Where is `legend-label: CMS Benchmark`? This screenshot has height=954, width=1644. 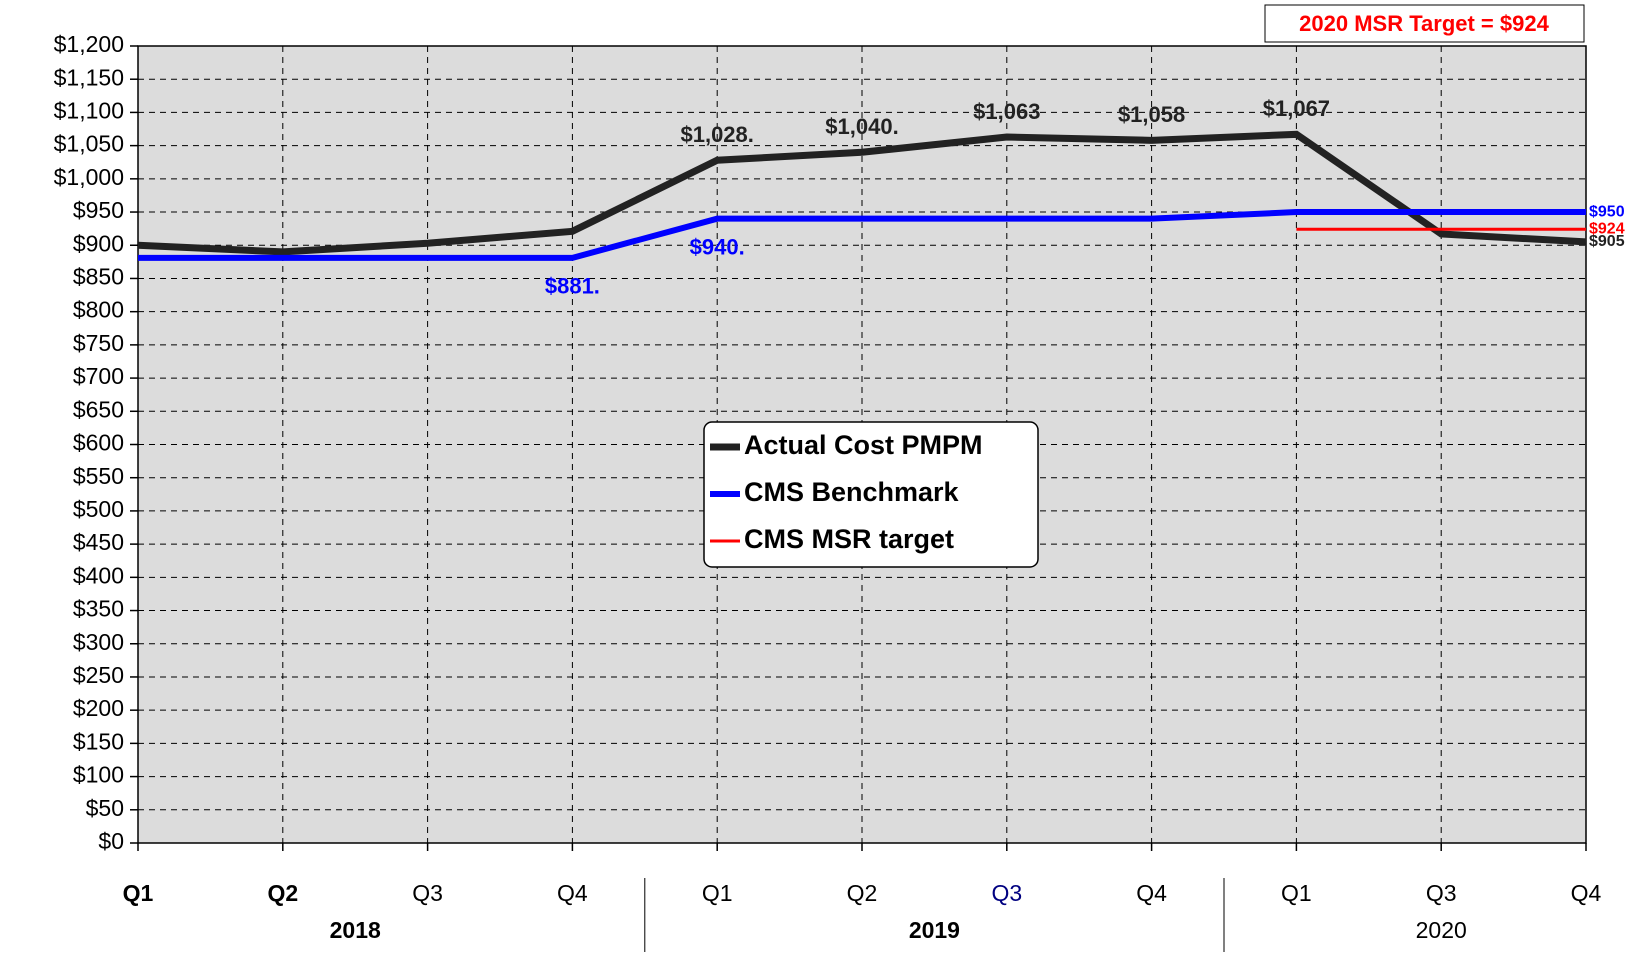 legend-label: CMS Benchmark is located at coordinates (852, 492).